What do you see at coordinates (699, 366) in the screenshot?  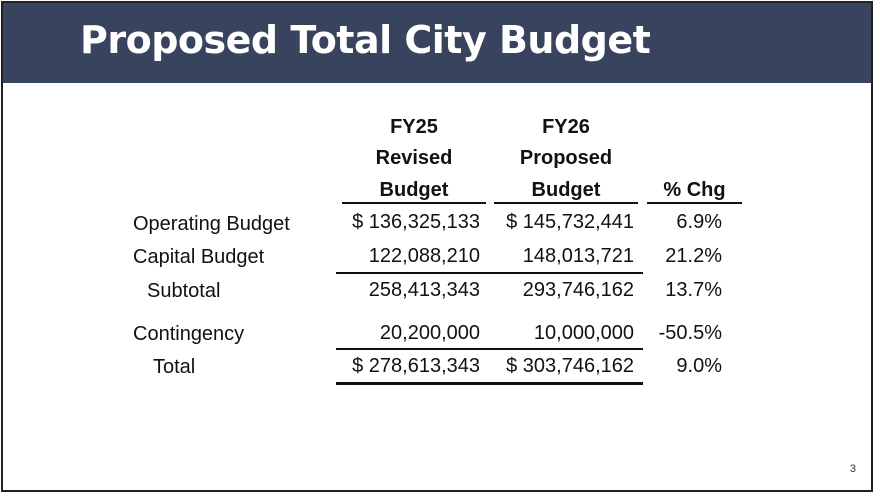 I see `cell-pct: 9.0%` at bounding box center [699, 366].